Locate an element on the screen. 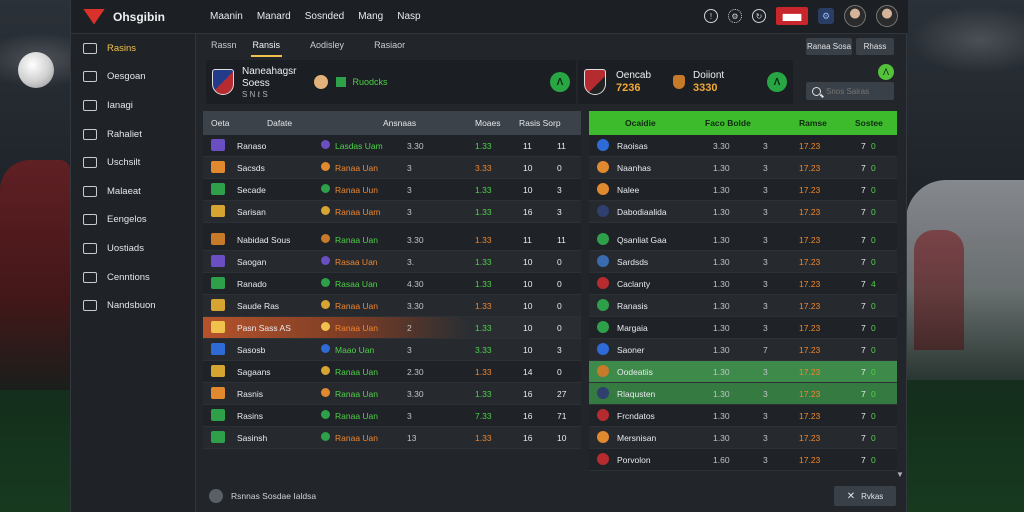  team-name: Mersnisan is located at coordinates (637, 437).